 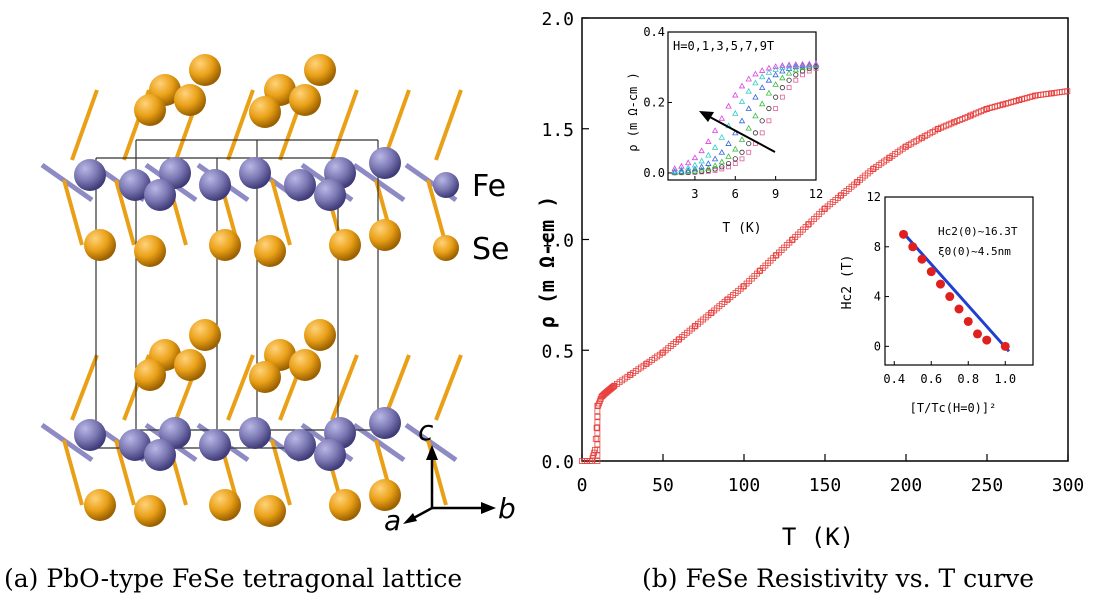 I want to click on se-legend-marker, so click(x=446, y=248).